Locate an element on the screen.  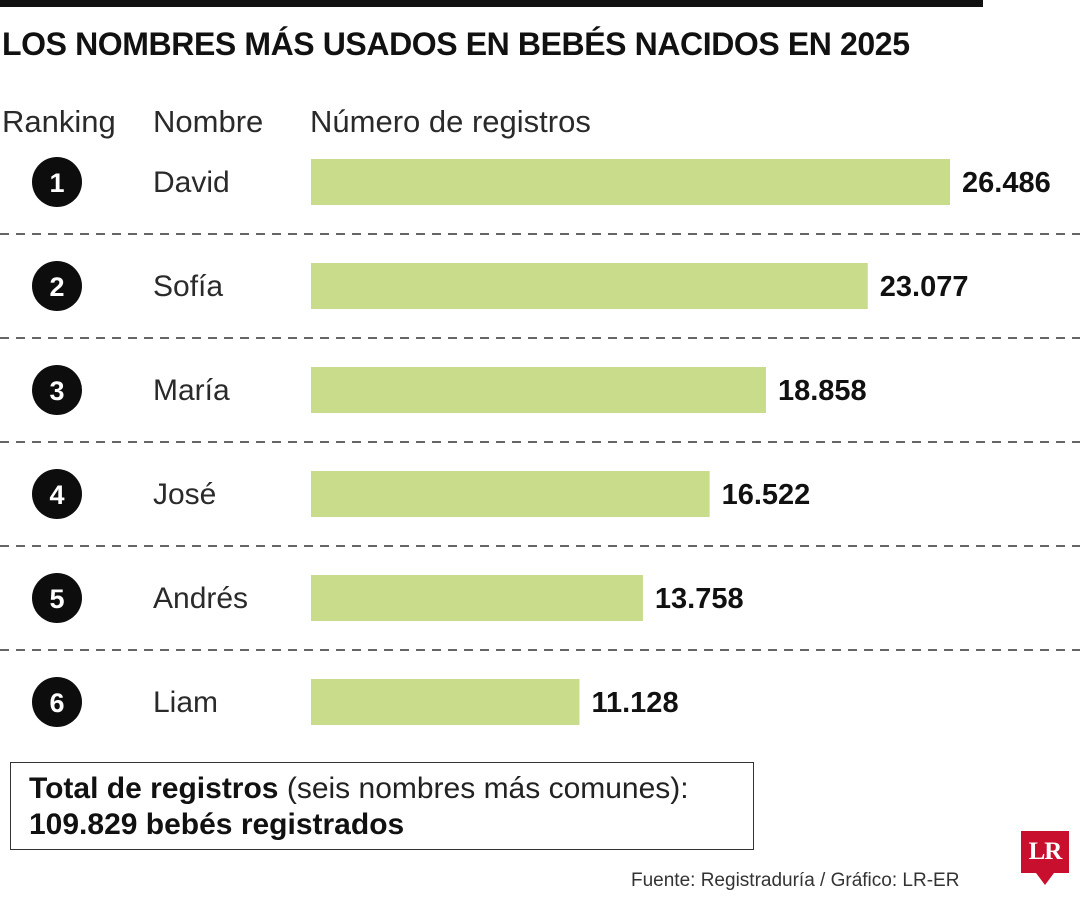
rank-number: 5 is located at coordinates (56, 599).